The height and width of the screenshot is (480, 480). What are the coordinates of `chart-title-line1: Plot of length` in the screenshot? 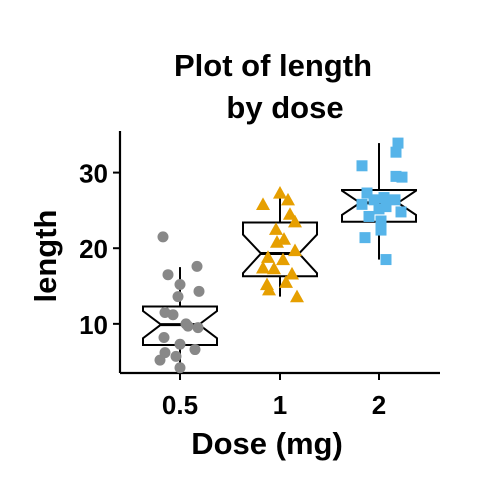 It's located at (273, 65).